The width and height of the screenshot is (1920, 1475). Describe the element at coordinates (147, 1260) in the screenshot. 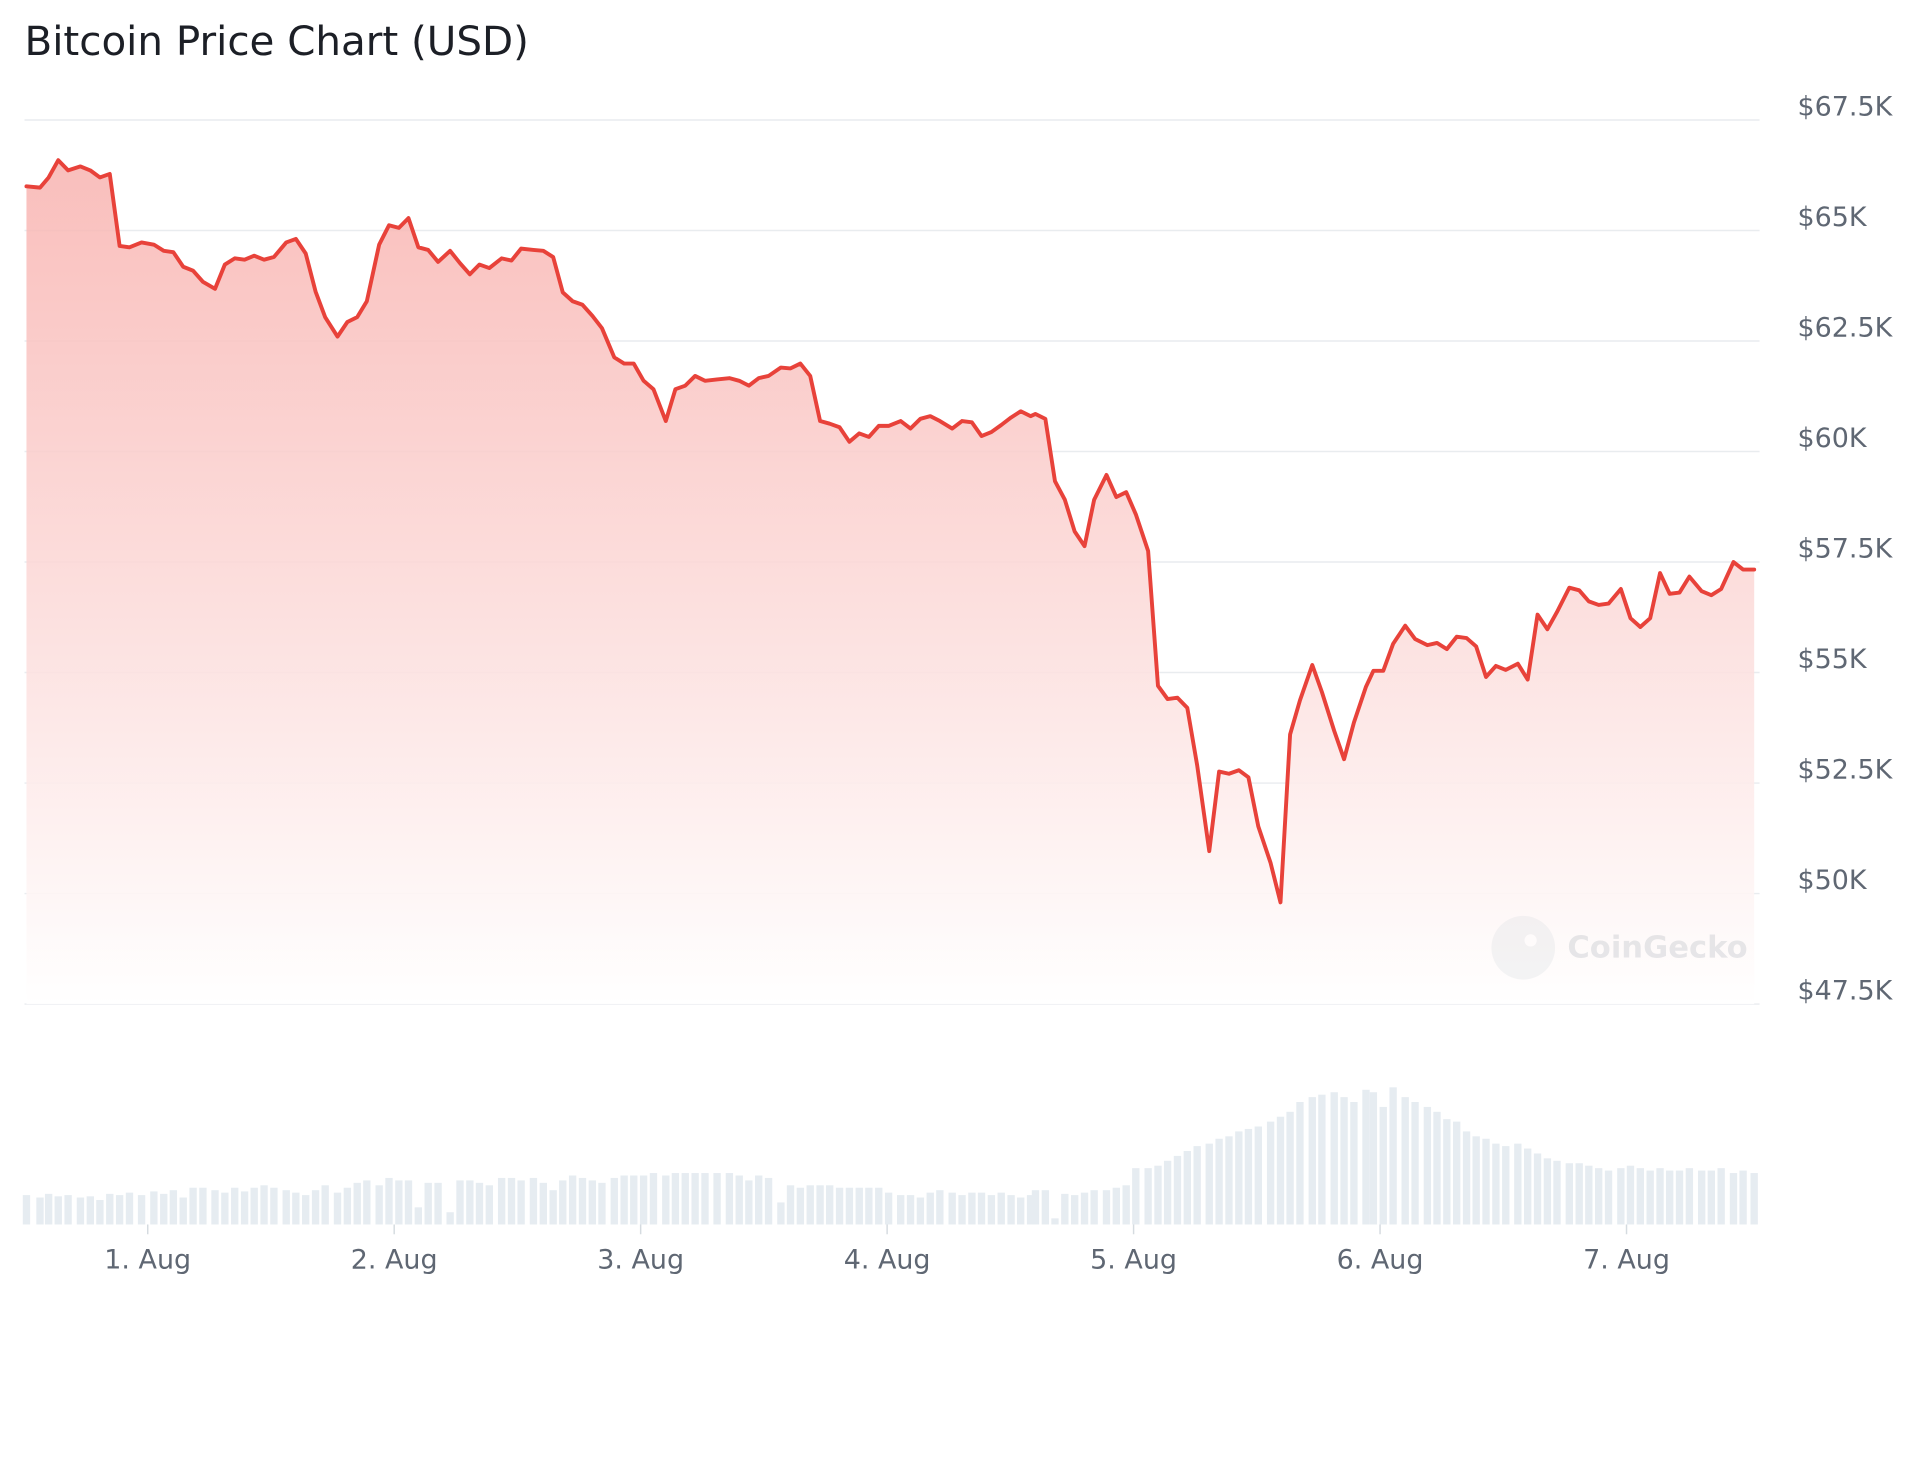

I see `x-tick-label: 1. Aug` at that location.